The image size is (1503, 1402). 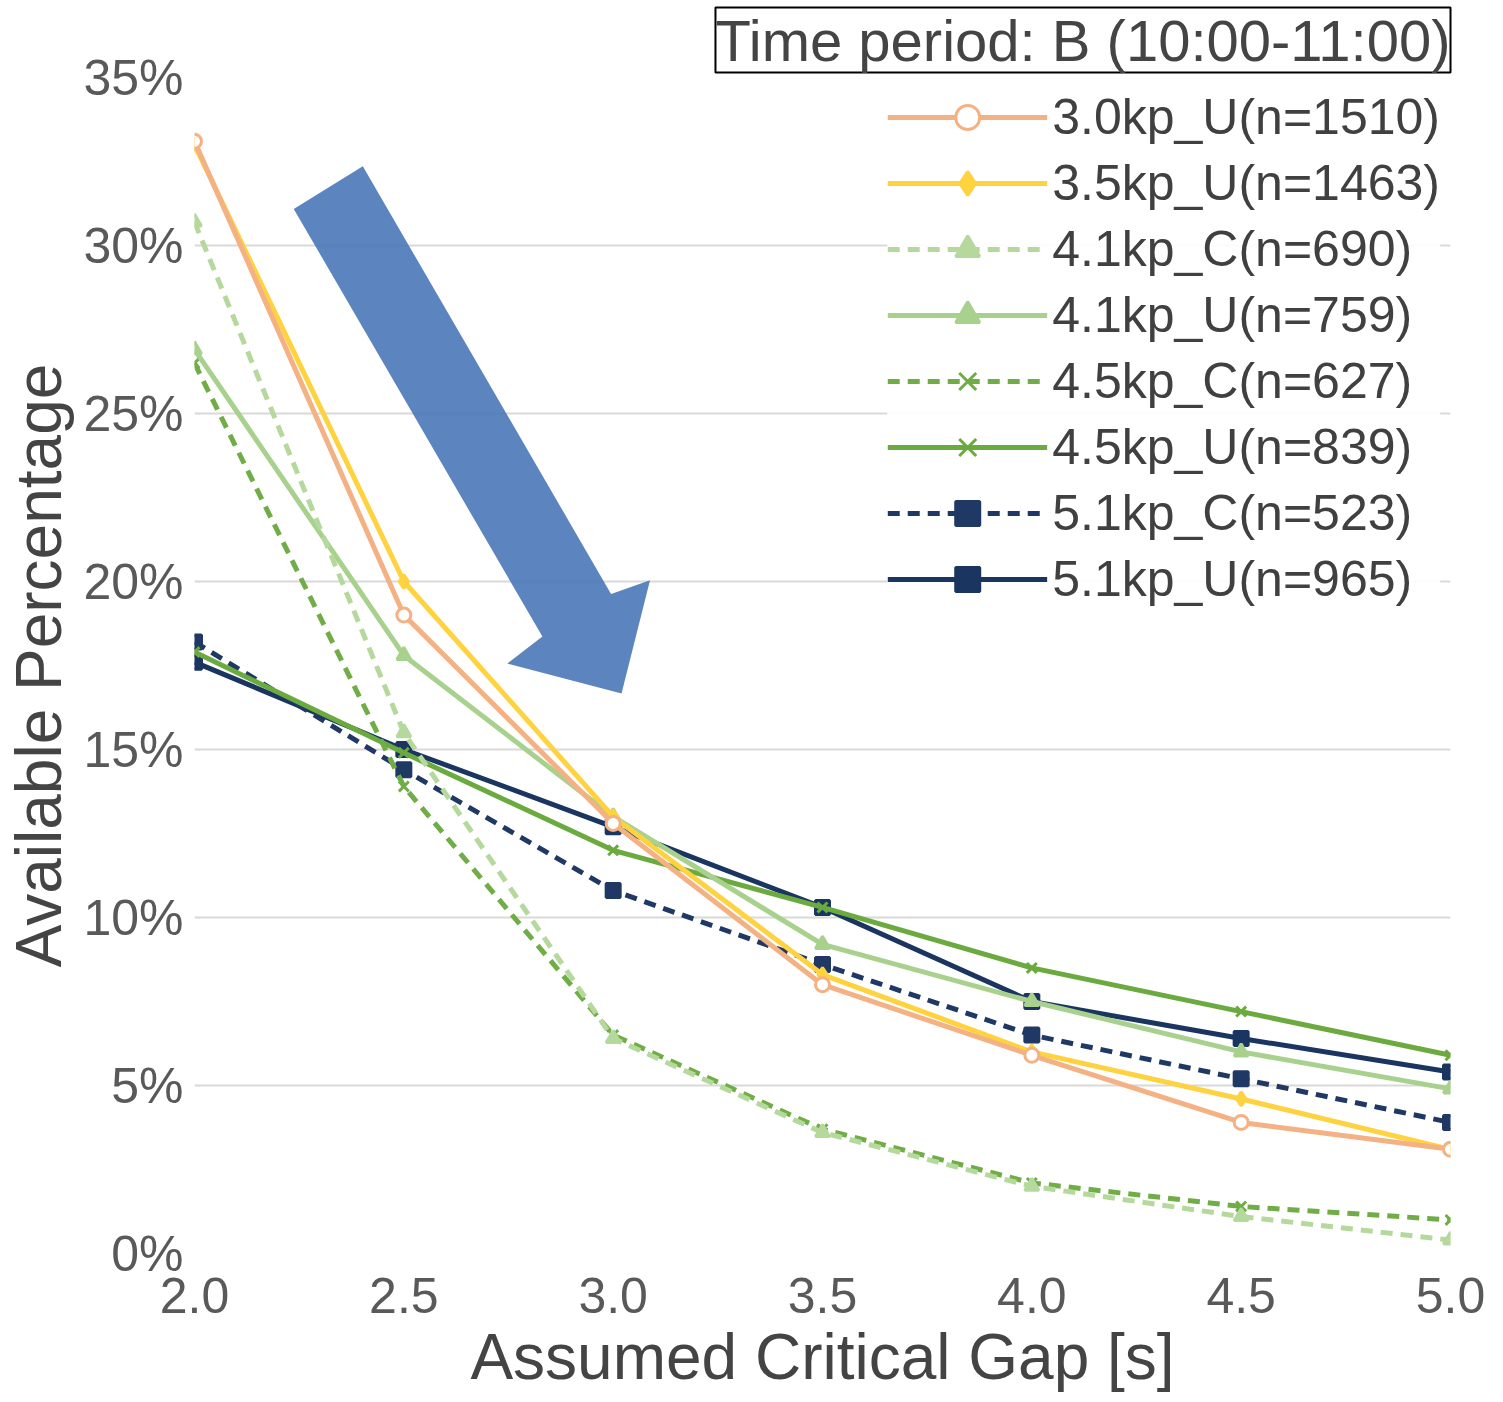 What do you see at coordinates (39, 665) in the screenshot?
I see `y-axis-title: Available Percentage` at bounding box center [39, 665].